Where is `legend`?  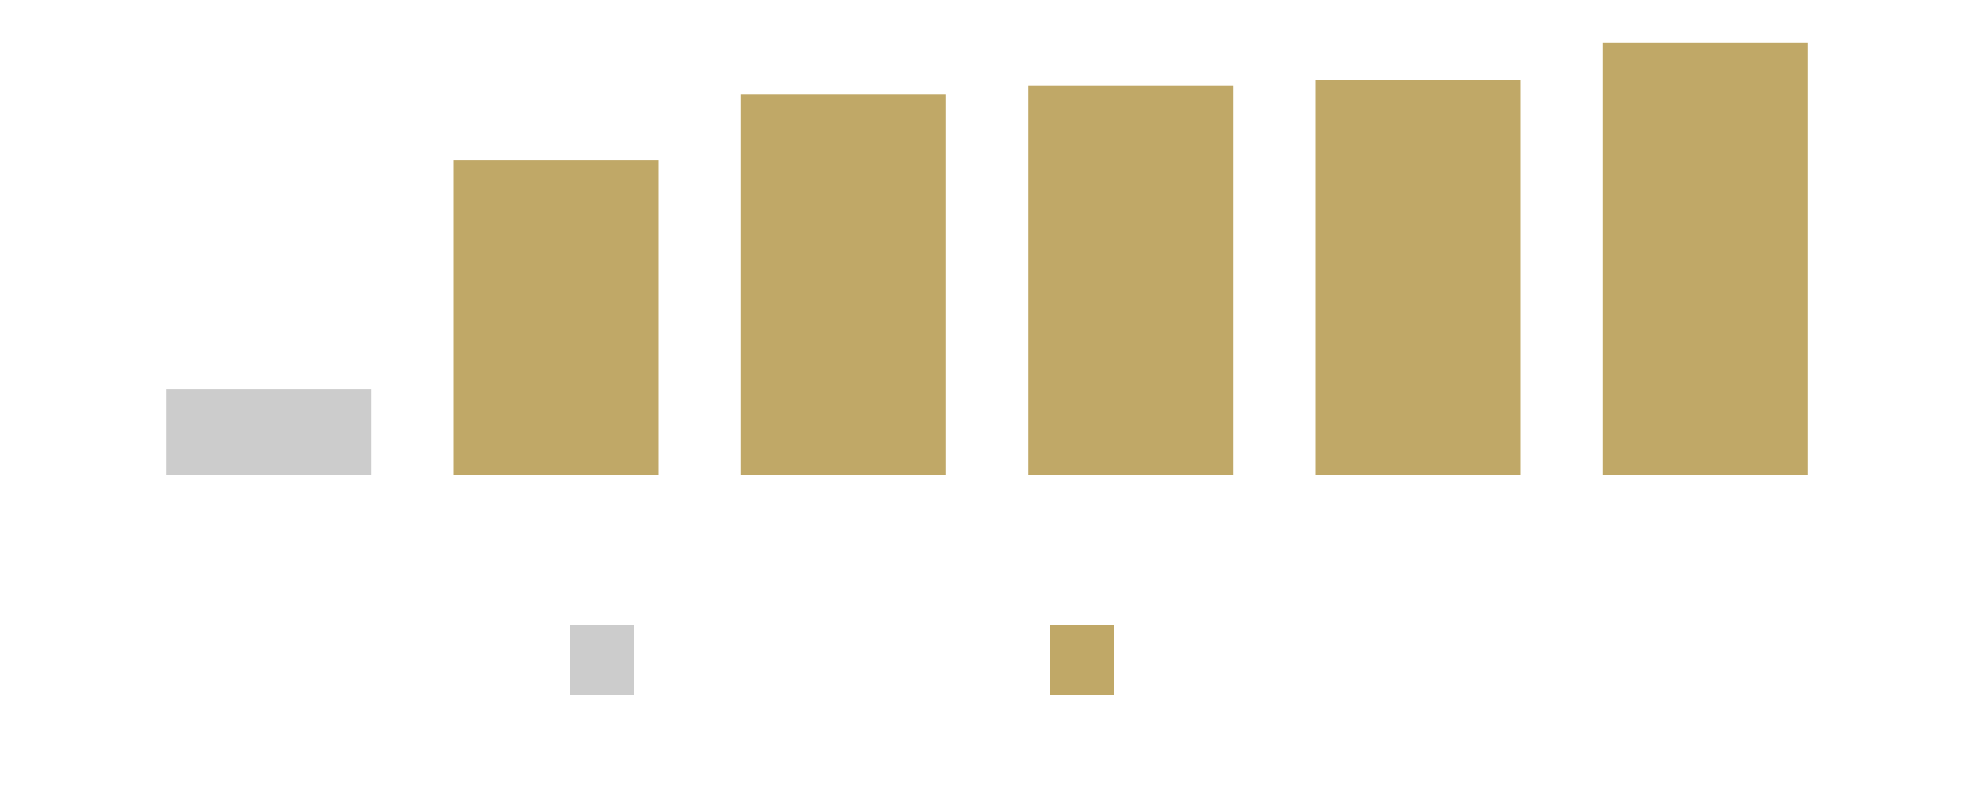
legend is located at coordinates (842, 660).